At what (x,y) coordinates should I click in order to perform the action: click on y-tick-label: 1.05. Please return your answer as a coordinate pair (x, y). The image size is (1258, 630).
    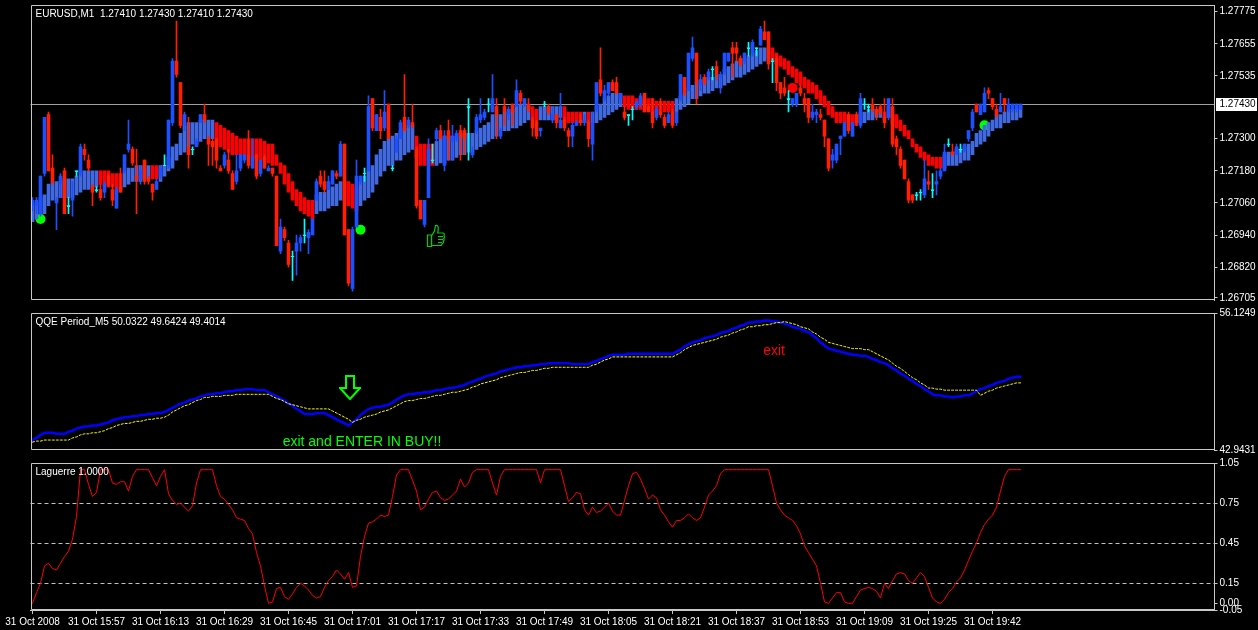
    Looking at the image, I should click on (1229, 462).